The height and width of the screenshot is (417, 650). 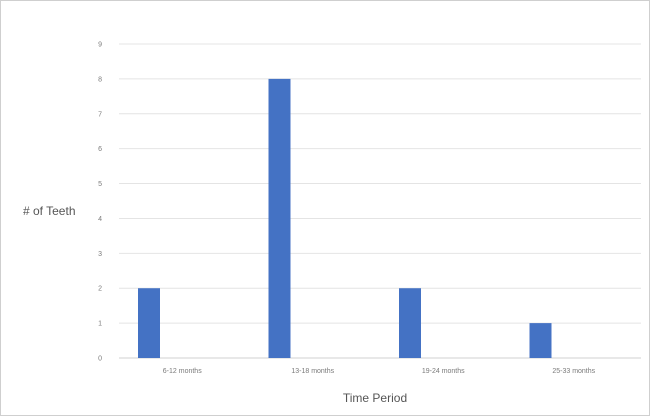 I want to click on y-axis-title: # of Teeth, so click(x=49, y=211).